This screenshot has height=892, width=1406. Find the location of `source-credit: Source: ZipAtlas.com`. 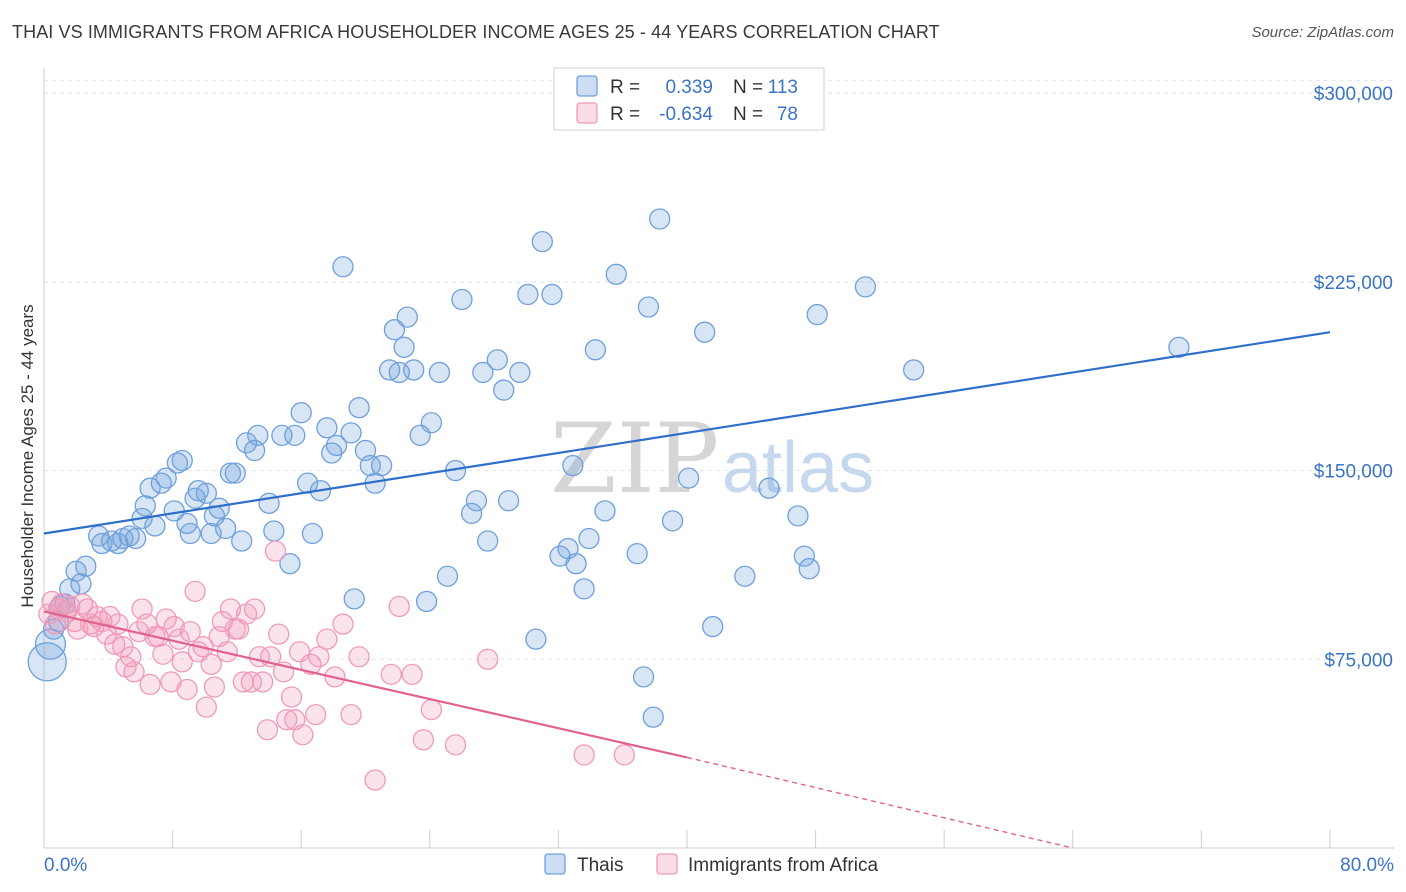

source-credit: Source: ZipAtlas.com is located at coordinates (1322, 32).